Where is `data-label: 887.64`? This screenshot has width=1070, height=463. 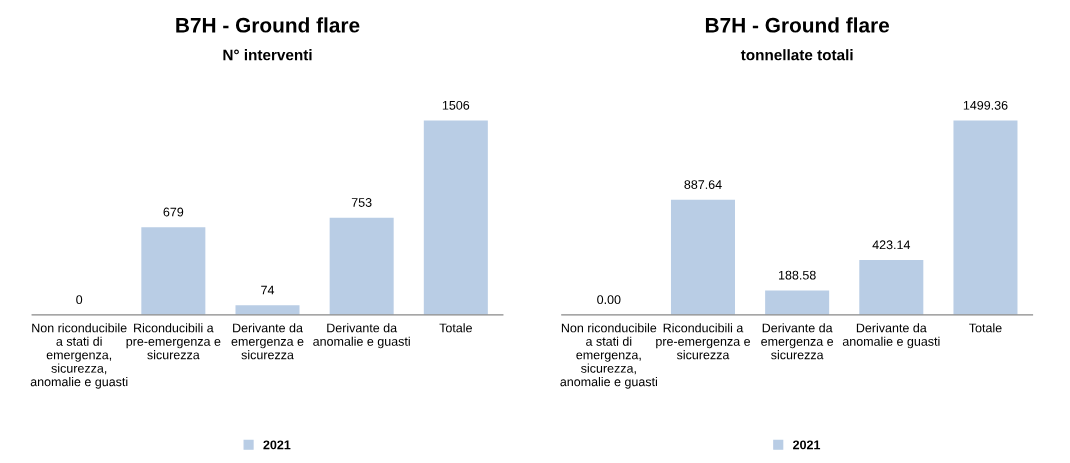 data-label: 887.64 is located at coordinates (703, 185).